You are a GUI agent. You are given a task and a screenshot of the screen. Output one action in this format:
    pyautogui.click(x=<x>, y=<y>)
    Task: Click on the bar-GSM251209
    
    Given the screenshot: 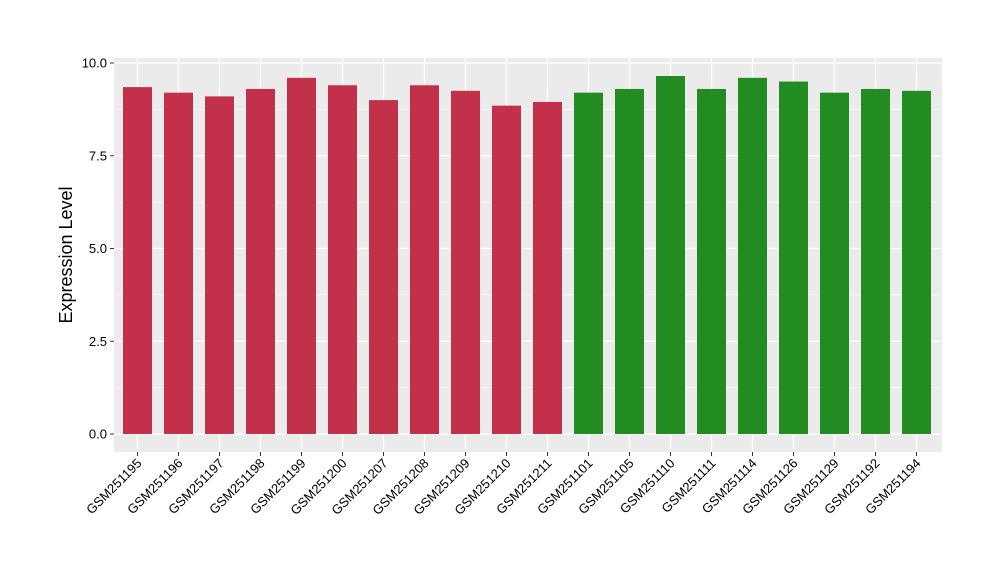 What is the action you would take?
    pyautogui.click(x=465, y=262)
    